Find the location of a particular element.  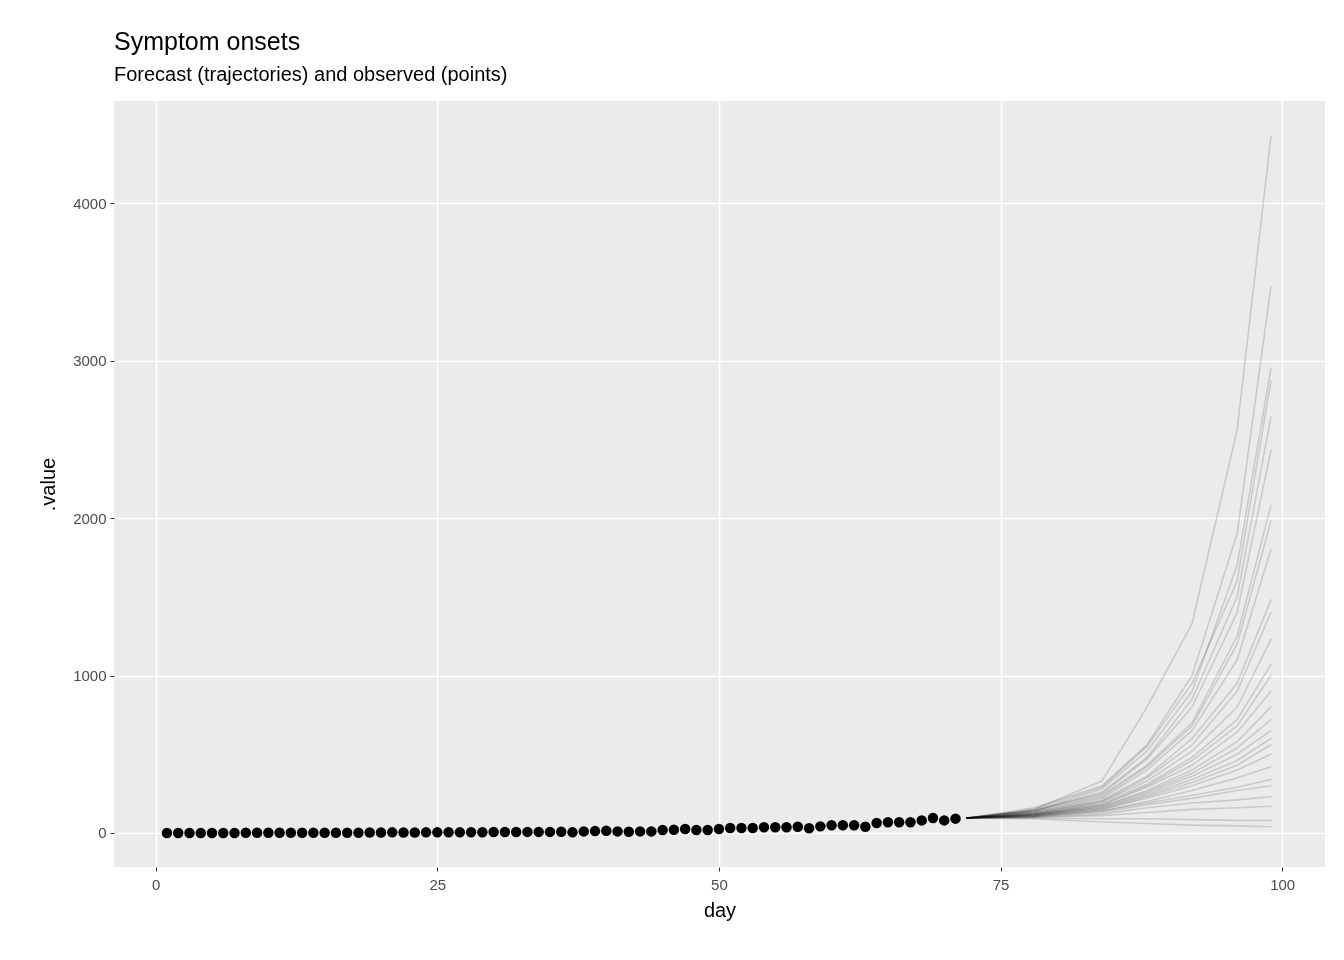

x-axis-title: day is located at coordinates (720, 909).